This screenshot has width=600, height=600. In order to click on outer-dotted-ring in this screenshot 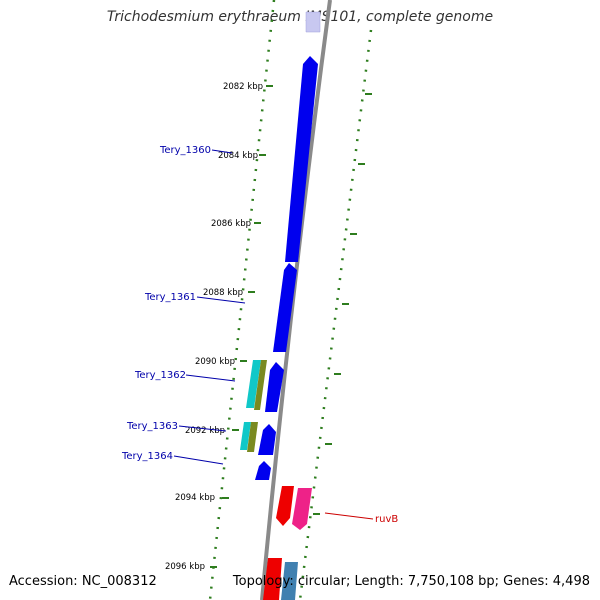, I will do `click(242, 300)`.